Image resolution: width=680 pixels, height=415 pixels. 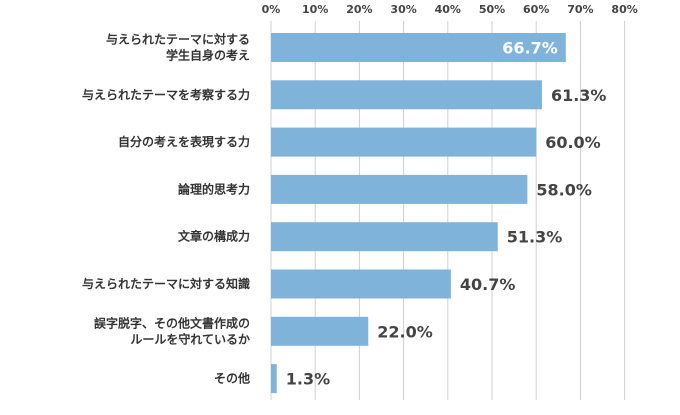 What do you see at coordinates (448, 9) in the screenshot?
I see `x-tick-label: 40%` at bounding box center [448, 9].